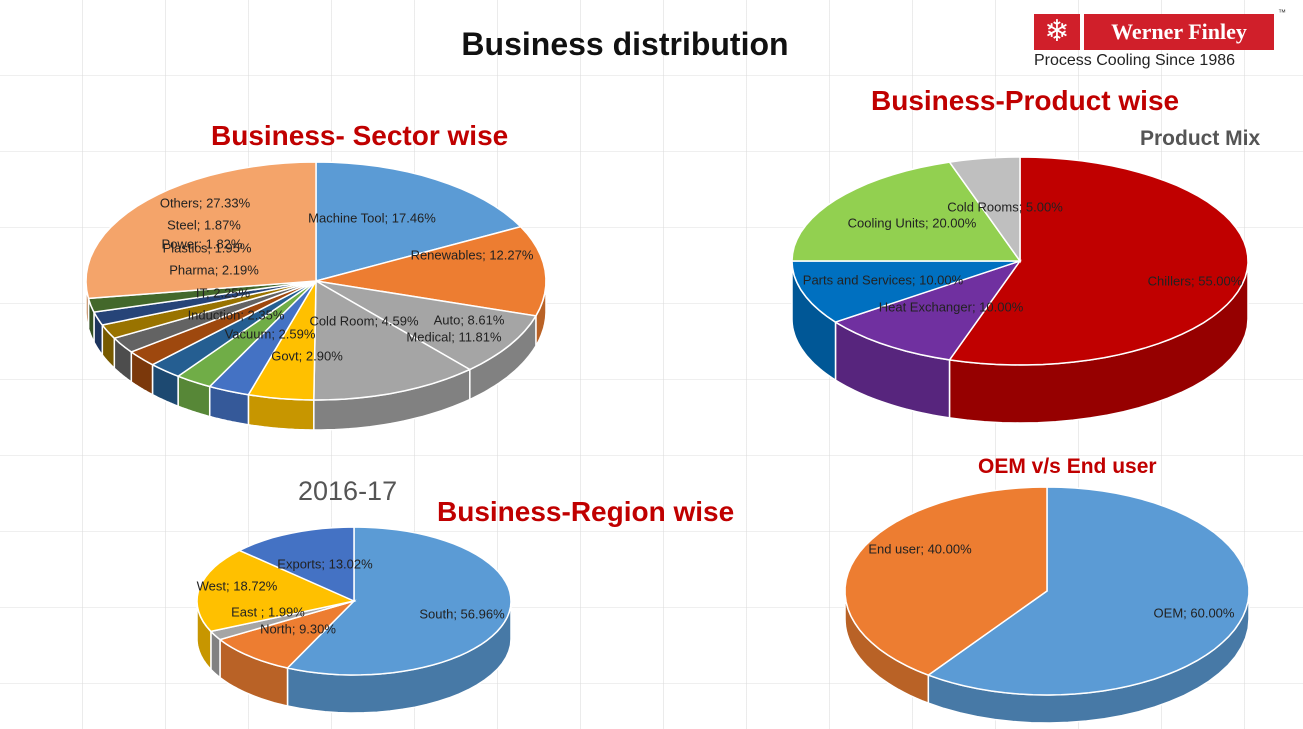  What do you see at coordinates (1200, 138) in the screenshot?
I see `product-chart-subtitle: Product Mix` at bounding box center [1200, 138].